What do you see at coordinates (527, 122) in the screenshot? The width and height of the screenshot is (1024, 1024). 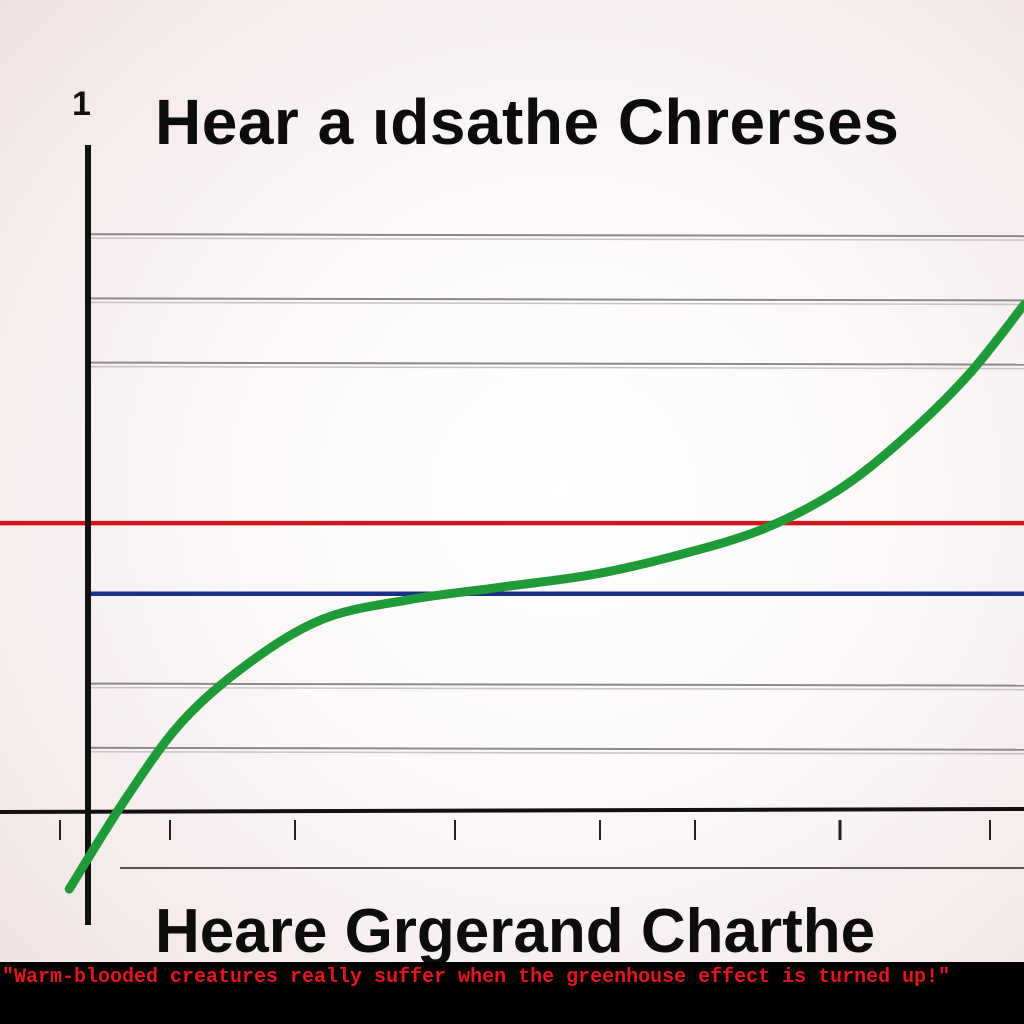 I see `chart-title: Hear a ιdsathe Chrerses` at bounding box center [527, 122].